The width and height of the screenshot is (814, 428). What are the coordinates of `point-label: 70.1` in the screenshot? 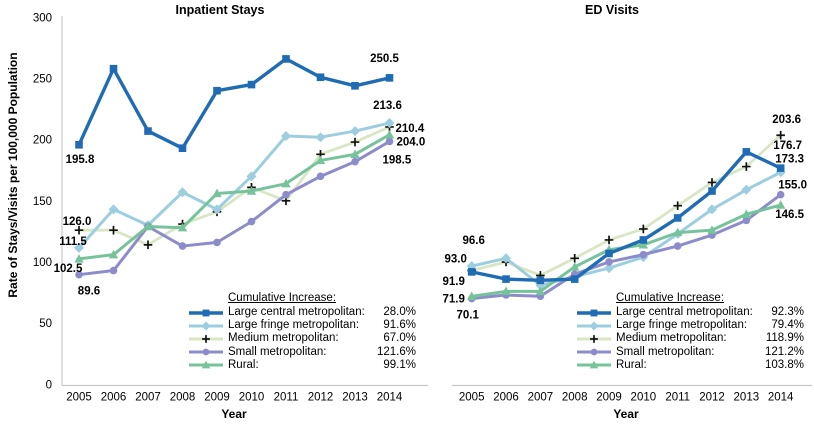 It's located at (468, 316).